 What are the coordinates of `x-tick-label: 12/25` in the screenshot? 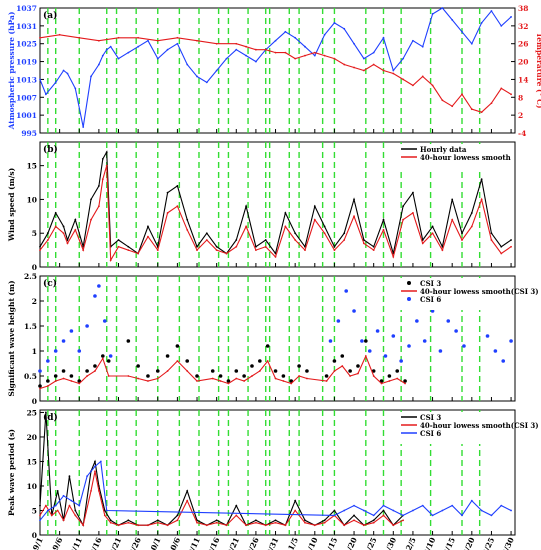 It's located at (487, 543).